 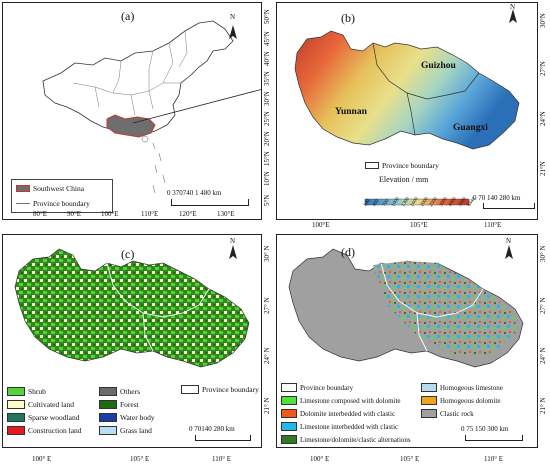 I want to click on legend-d-item: Homogeous limestone, so click(x=462, y=387).